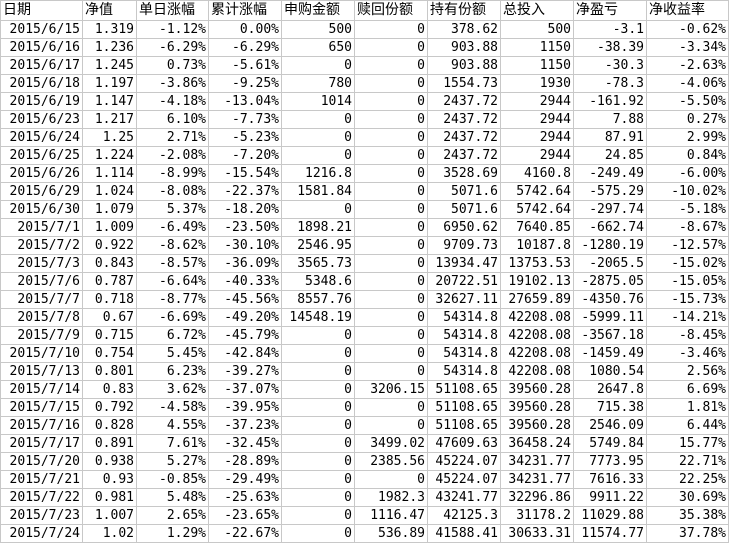 The width and height of the screenshot is (729, 543). What do you see at coordinates (41, 10) in the screenshot?
I see `header-col-date: 日期` at bounding box center [41, 10].